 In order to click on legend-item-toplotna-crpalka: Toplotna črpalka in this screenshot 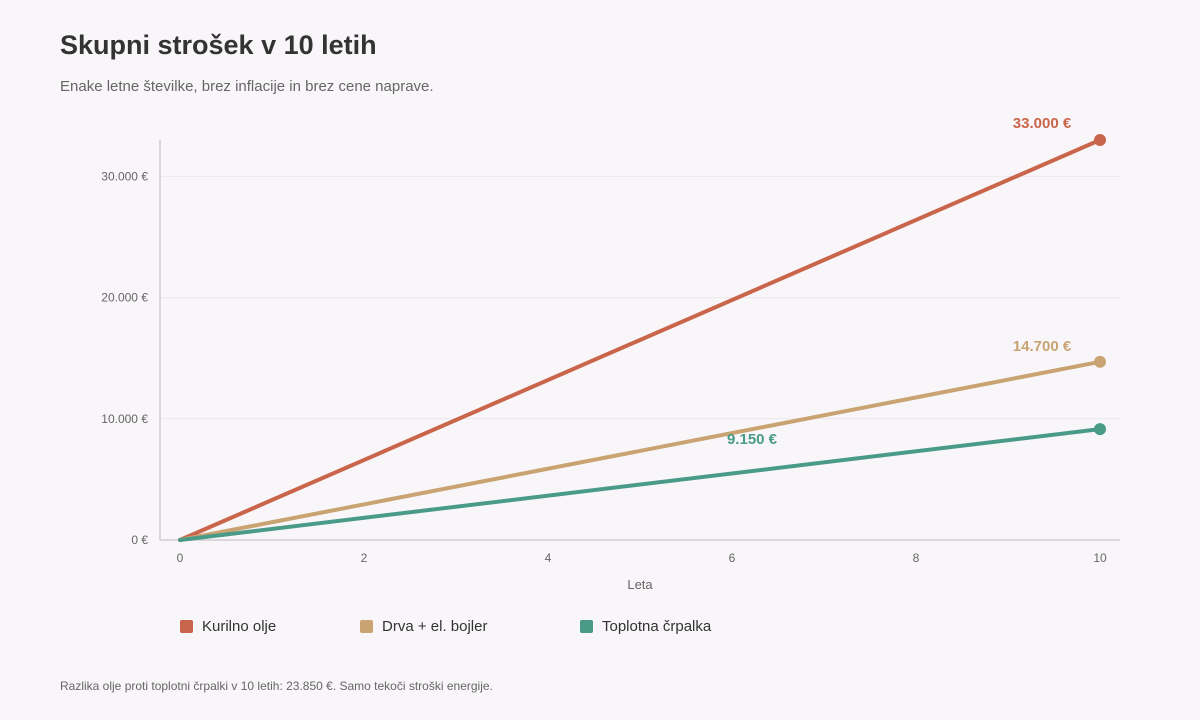, I will do `click(645, 626)`.